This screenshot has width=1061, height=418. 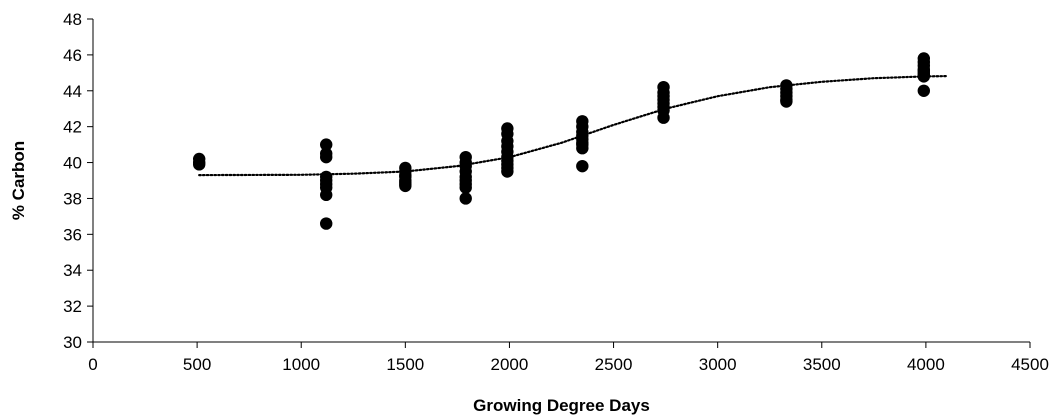 What do you see at coordinates (301, 364) in the screenshot?
I see `x-tick-label: 1000` at bounding box center [301, 364].